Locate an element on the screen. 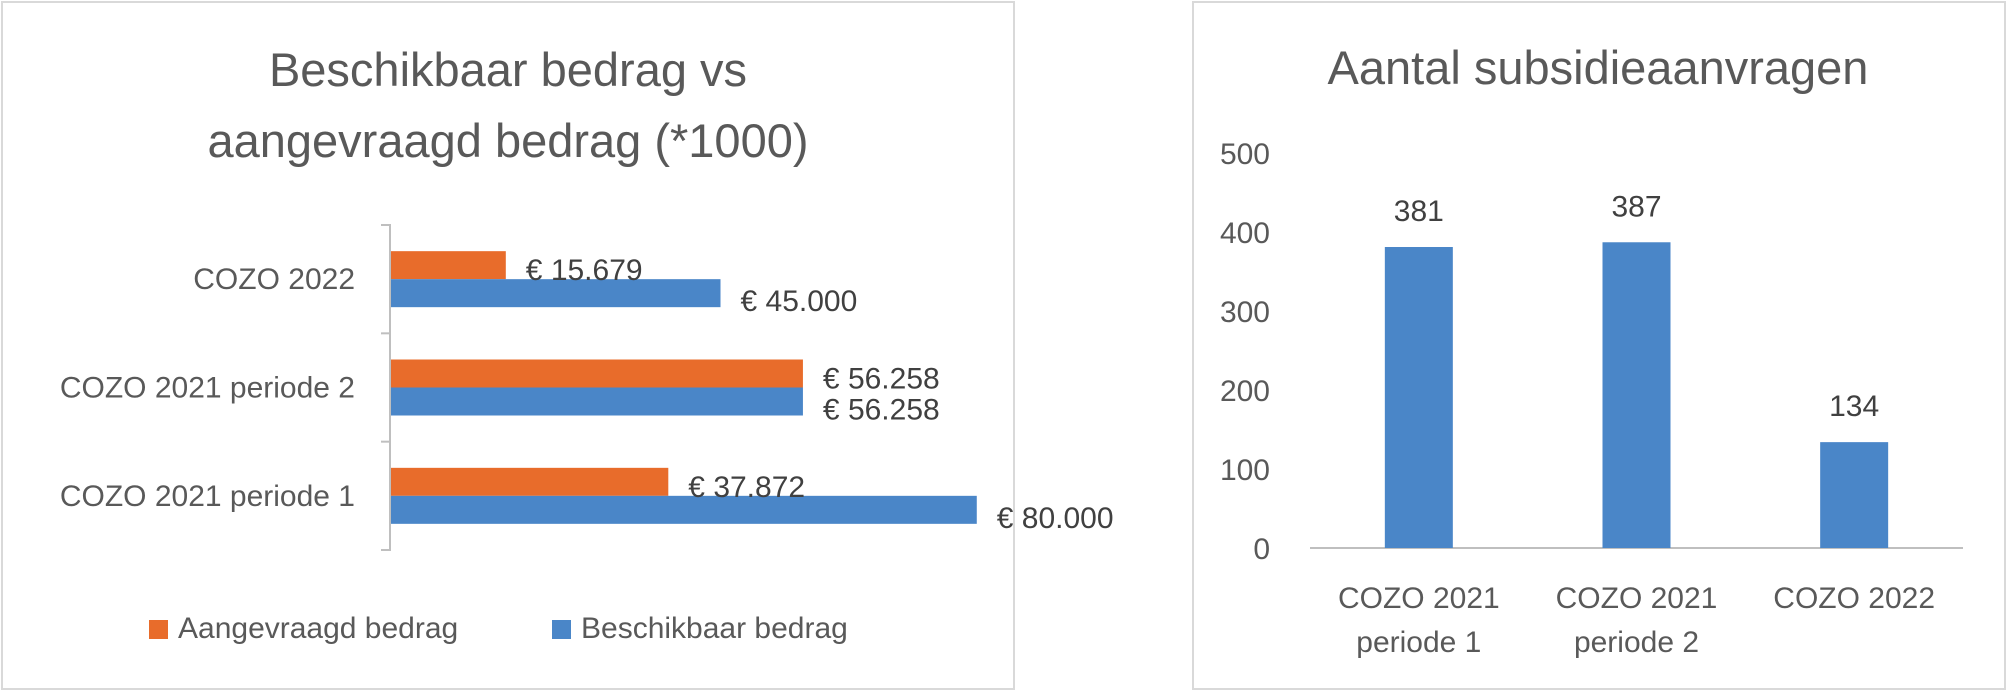 This screenshot has width=2007, height=693. chart-left-legend: Aangevraagd bedrag Beschikbaar bedrag is located at coordinates (498, 628).